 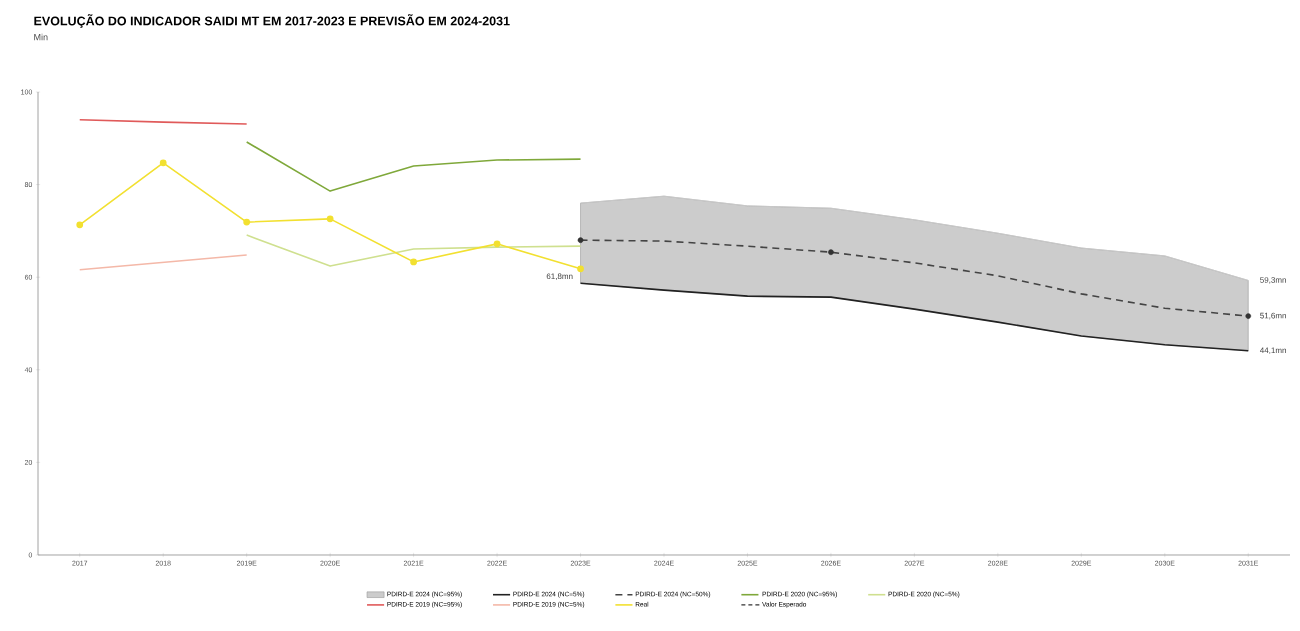 I want to click on chart-subtitle: Min, so click(x=41, y=37).